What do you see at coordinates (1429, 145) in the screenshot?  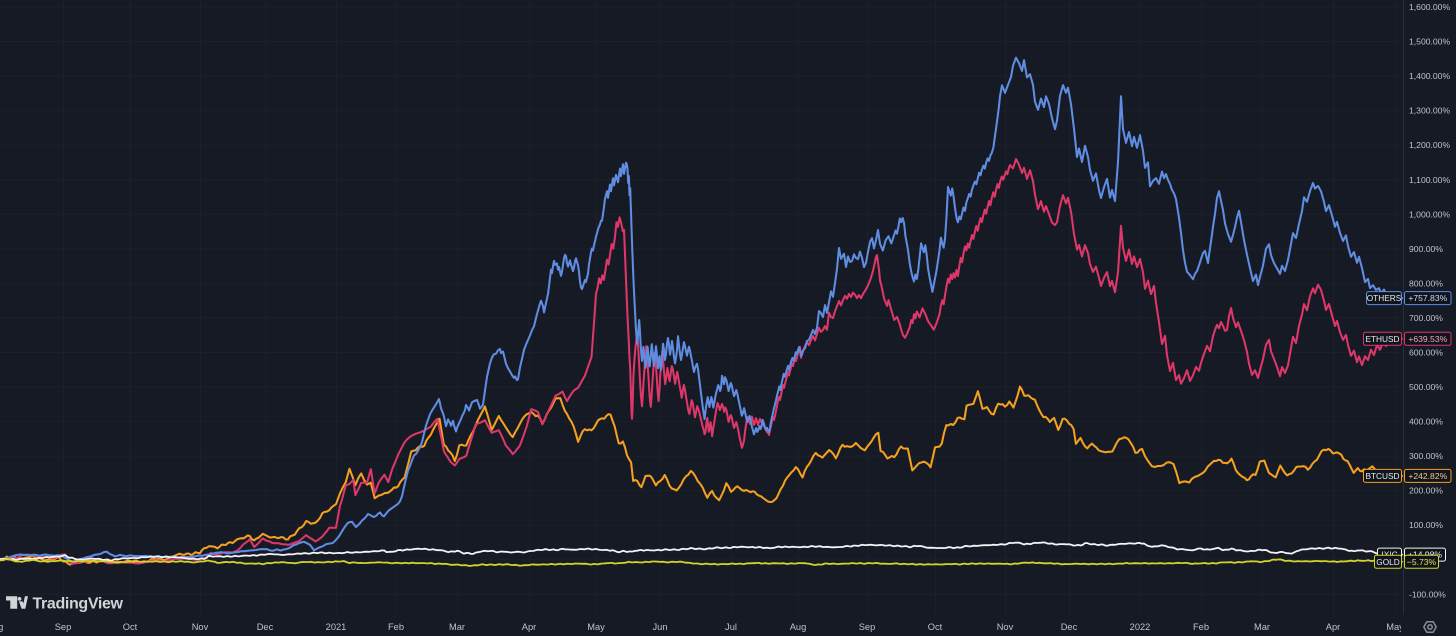 I see `svg-text: 1,200.00%` at bounding box center [1429, 145].